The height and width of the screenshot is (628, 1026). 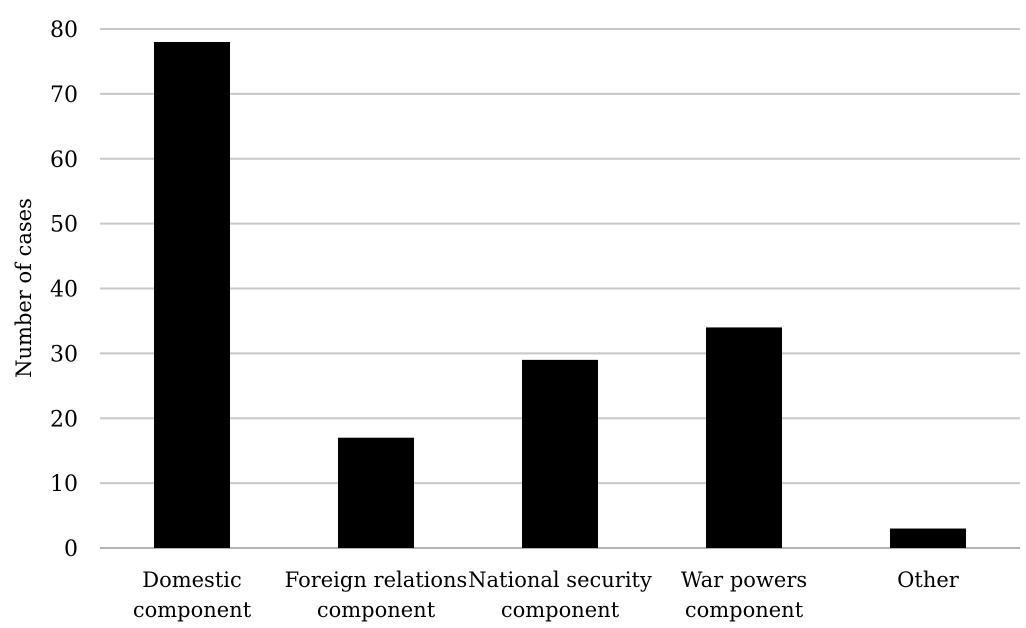 I want to click on x-category-label-line: Other, so click(x=928, y=580).